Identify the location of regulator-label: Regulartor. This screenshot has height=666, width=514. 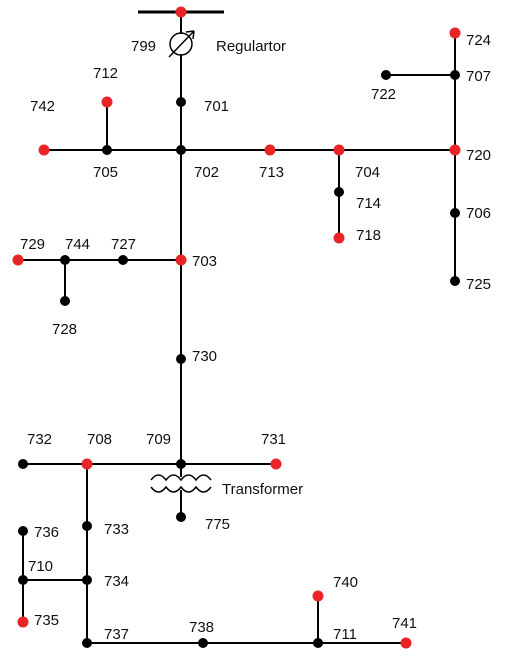
(251, 46).